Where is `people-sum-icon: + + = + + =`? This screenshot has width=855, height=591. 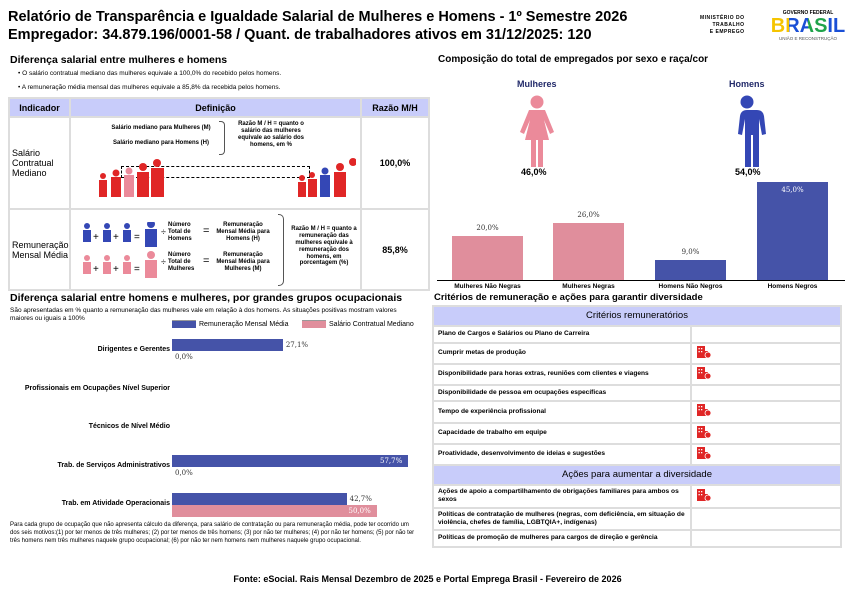 people-sum-icon: + + = + + = is located at coordinates (120, 250).